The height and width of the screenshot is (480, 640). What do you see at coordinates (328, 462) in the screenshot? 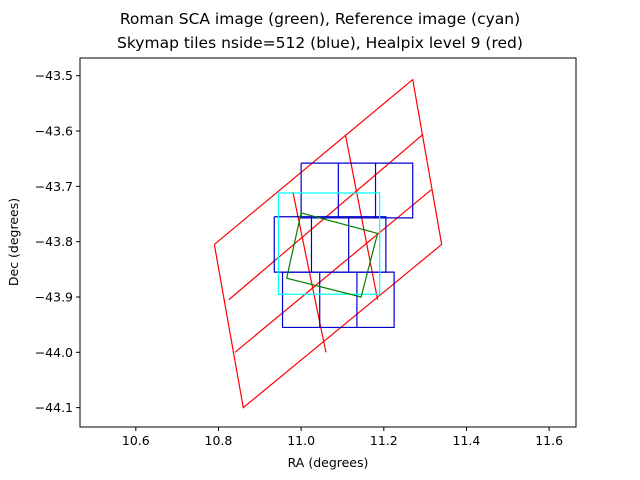
I see `x-axis-label: RA (degrees)` at bounding box center [328, 462].